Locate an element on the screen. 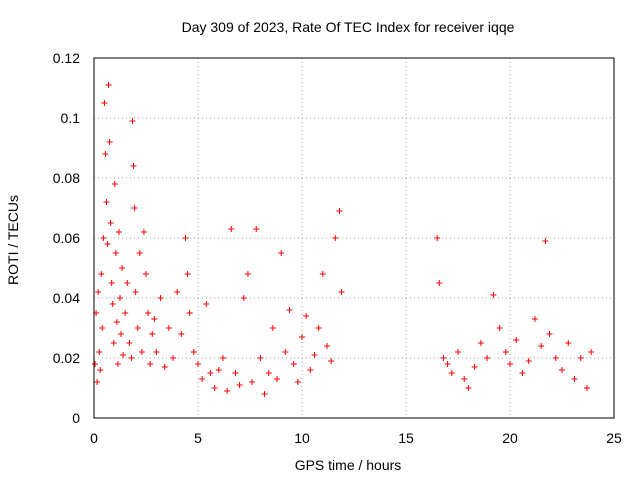 The image size is (640, 480). x-tick-label: 25 is located at coordinates (614, 438).